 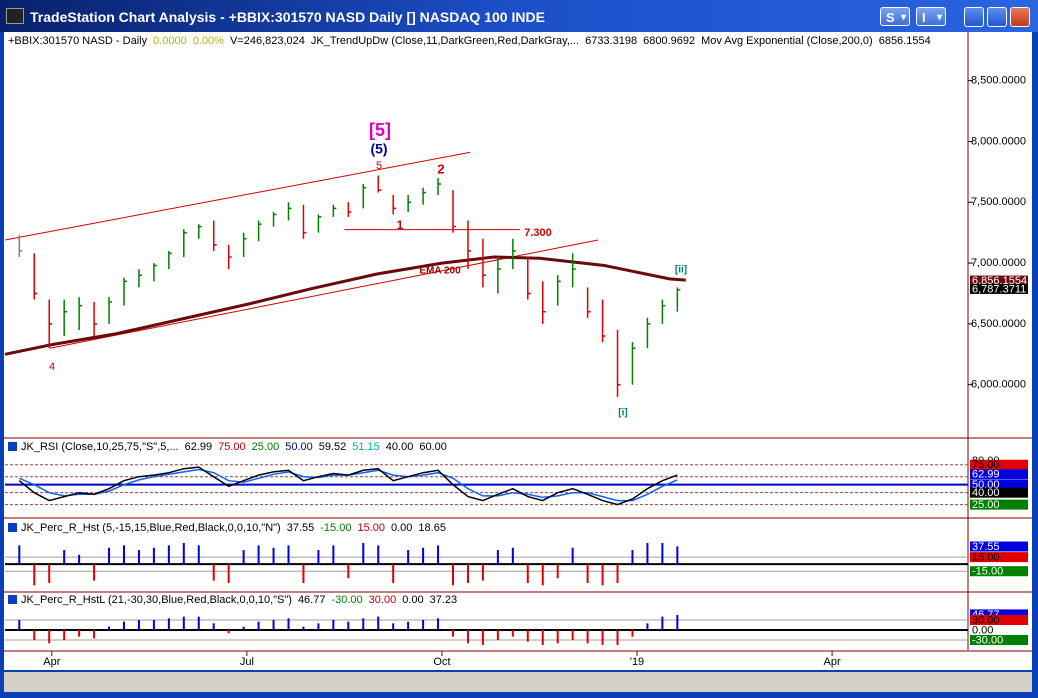 What do you see at coordinates (998, 202) in the screenshot?
I see `y-tick-label: 7,500.0000` at bounding box center [998, 202].